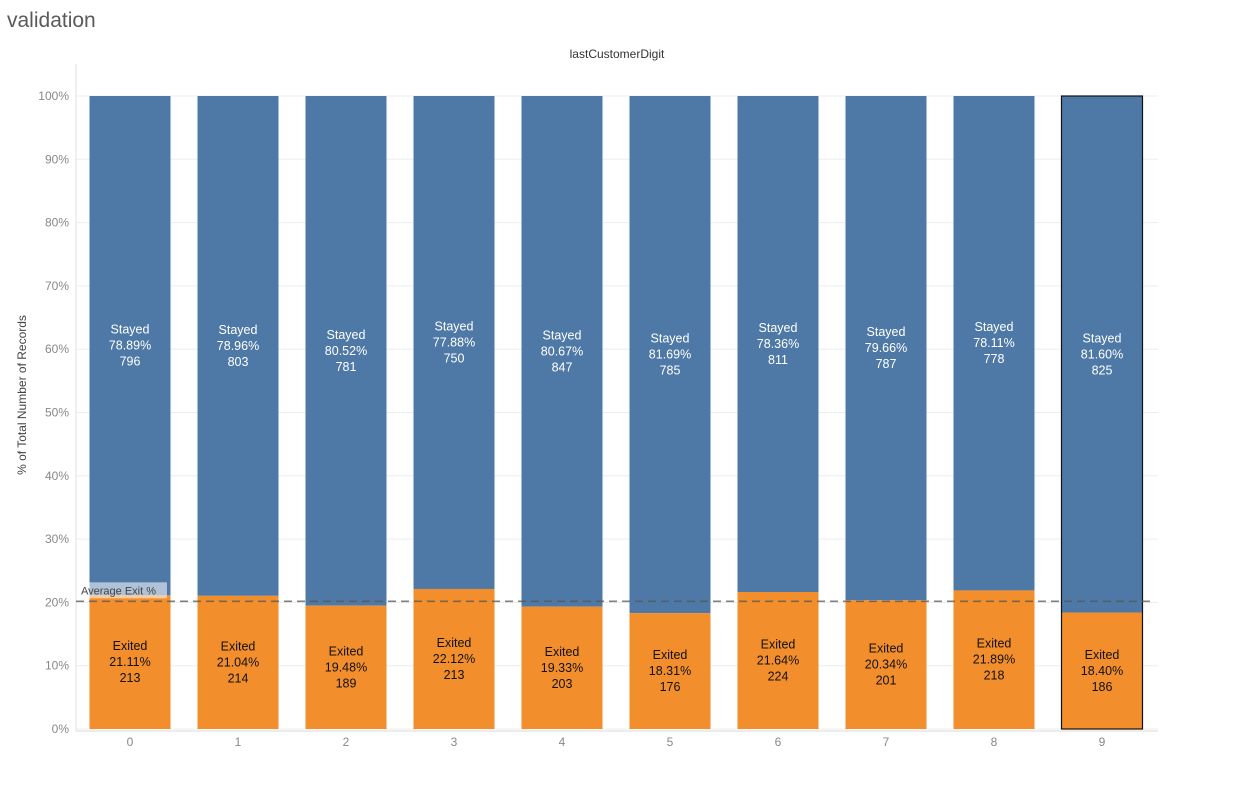  I want to click on stayed-count-9: 825, so click(1102, 370).